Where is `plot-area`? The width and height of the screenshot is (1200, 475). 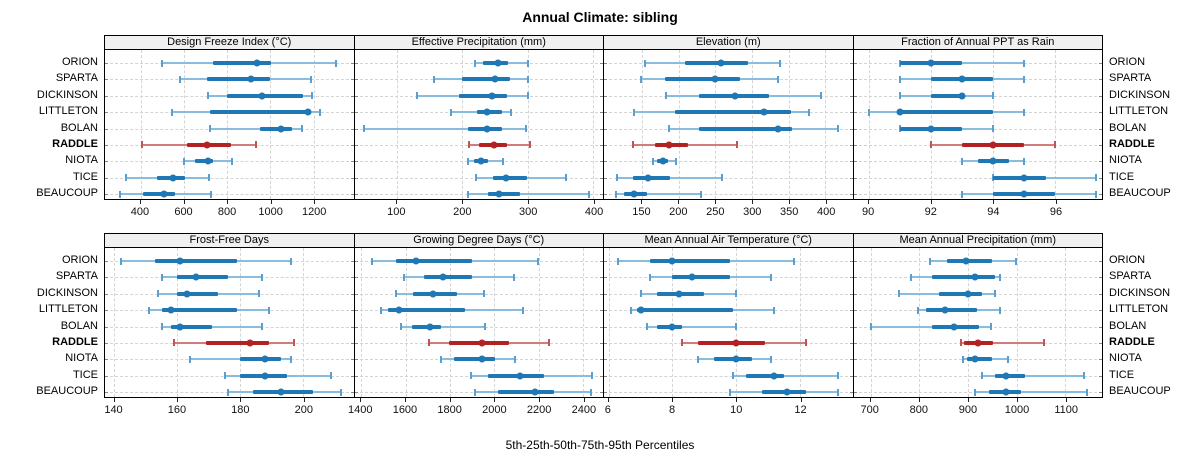 plot-area is located at coordinates (728, 124).